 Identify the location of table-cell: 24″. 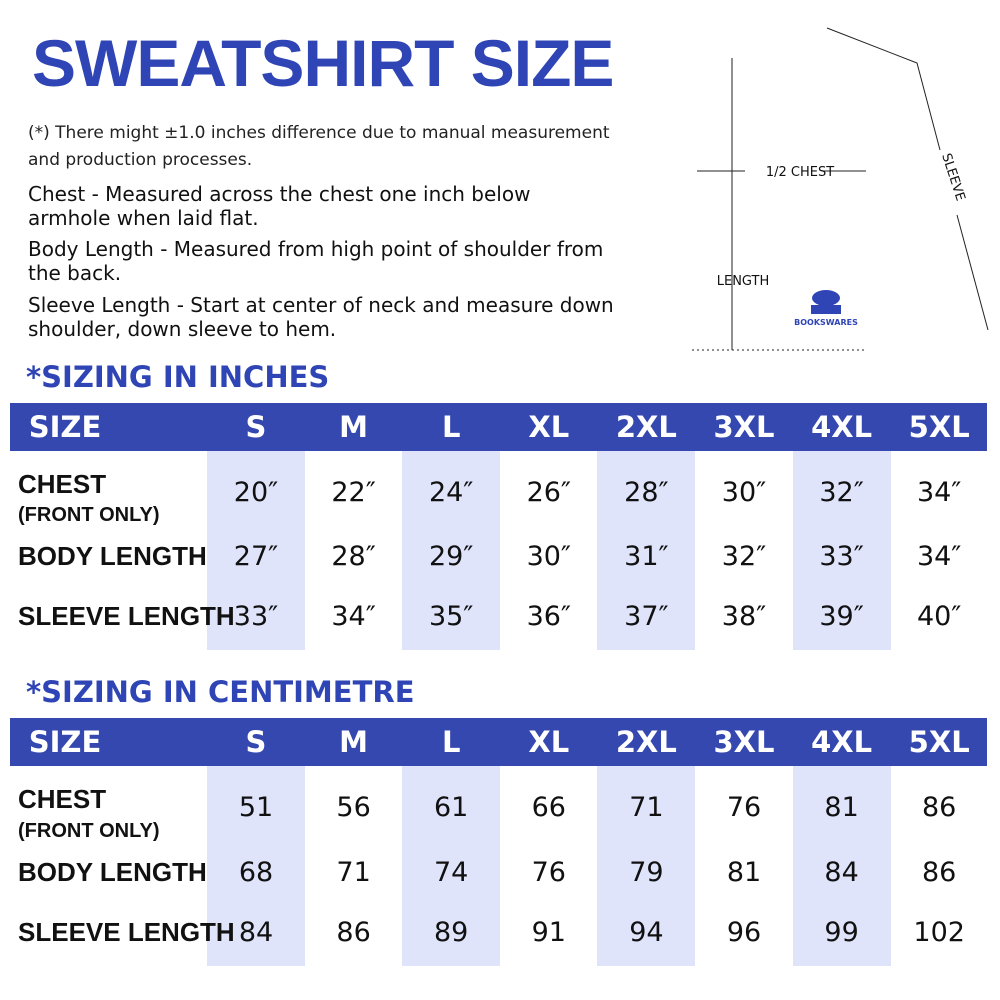
(451, 492).